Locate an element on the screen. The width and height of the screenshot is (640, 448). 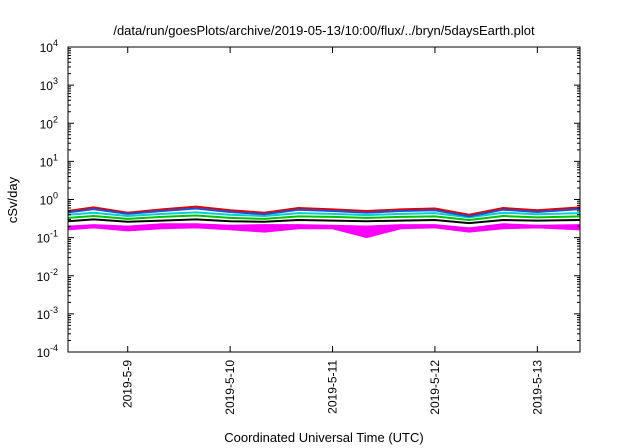
plot-area is located at coordinates (324, 222).